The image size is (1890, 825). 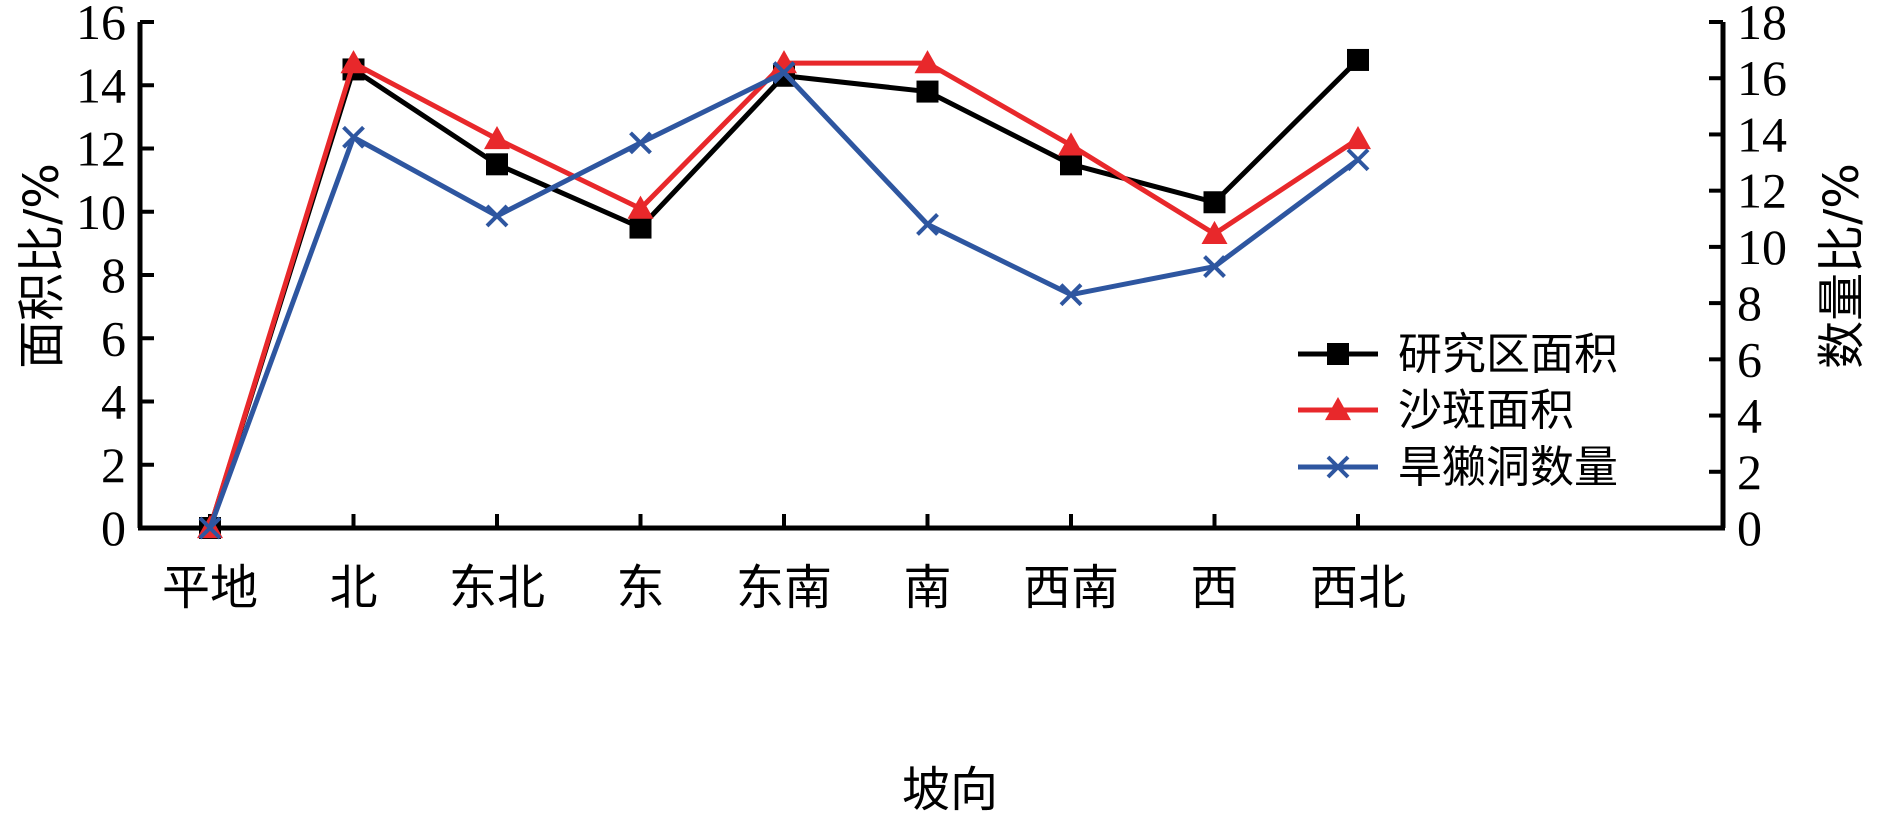 I want to click on x-tick-label: 东南, so click(x=784, y=588).